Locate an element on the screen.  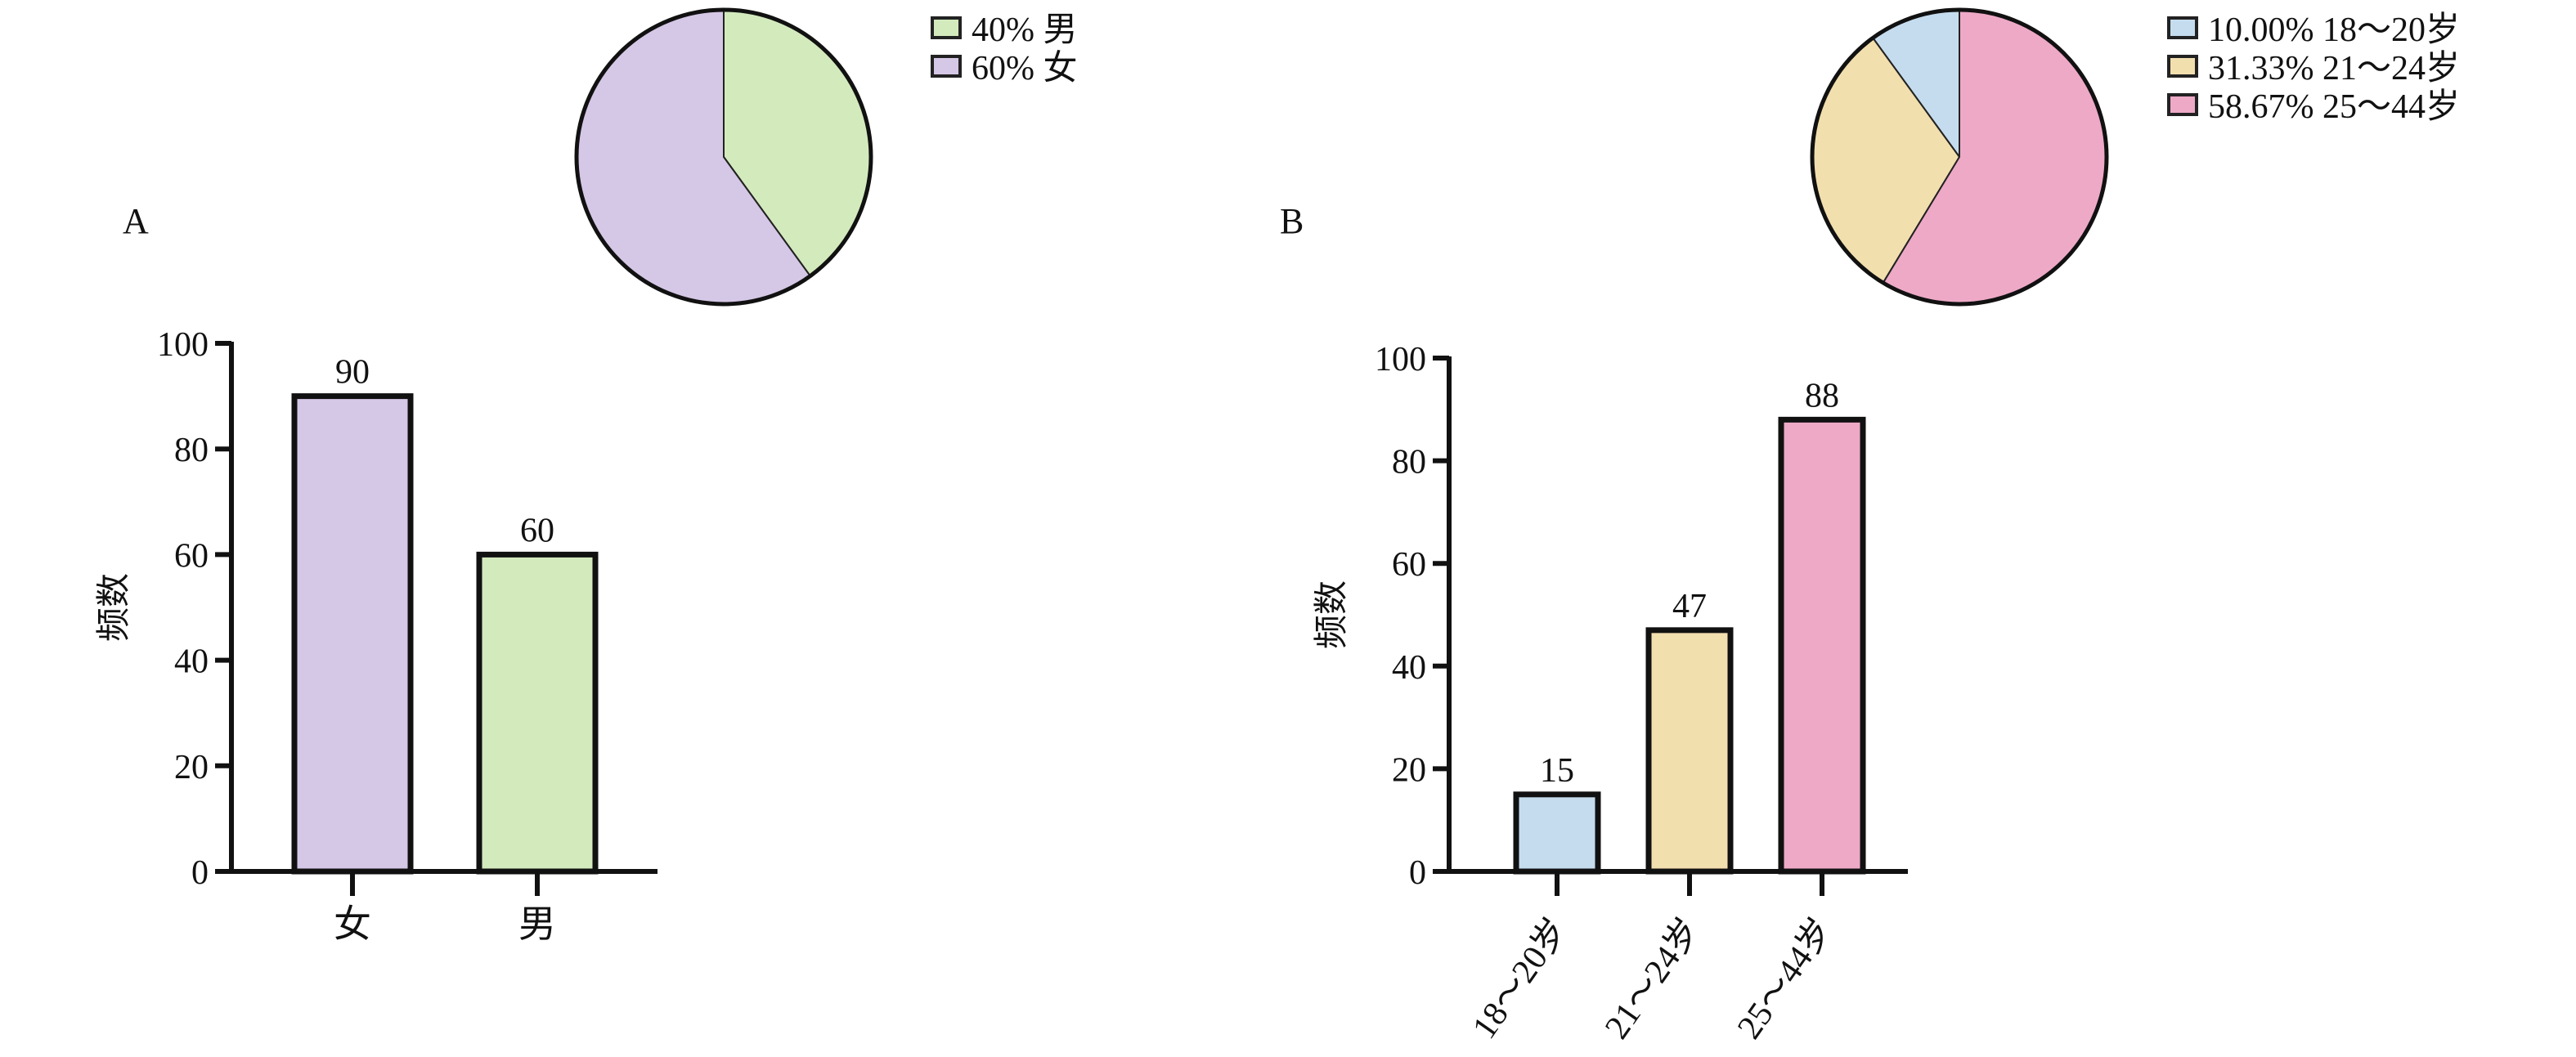
bar-b-data-label-2: 88 is located at coordinates (1822, 396).